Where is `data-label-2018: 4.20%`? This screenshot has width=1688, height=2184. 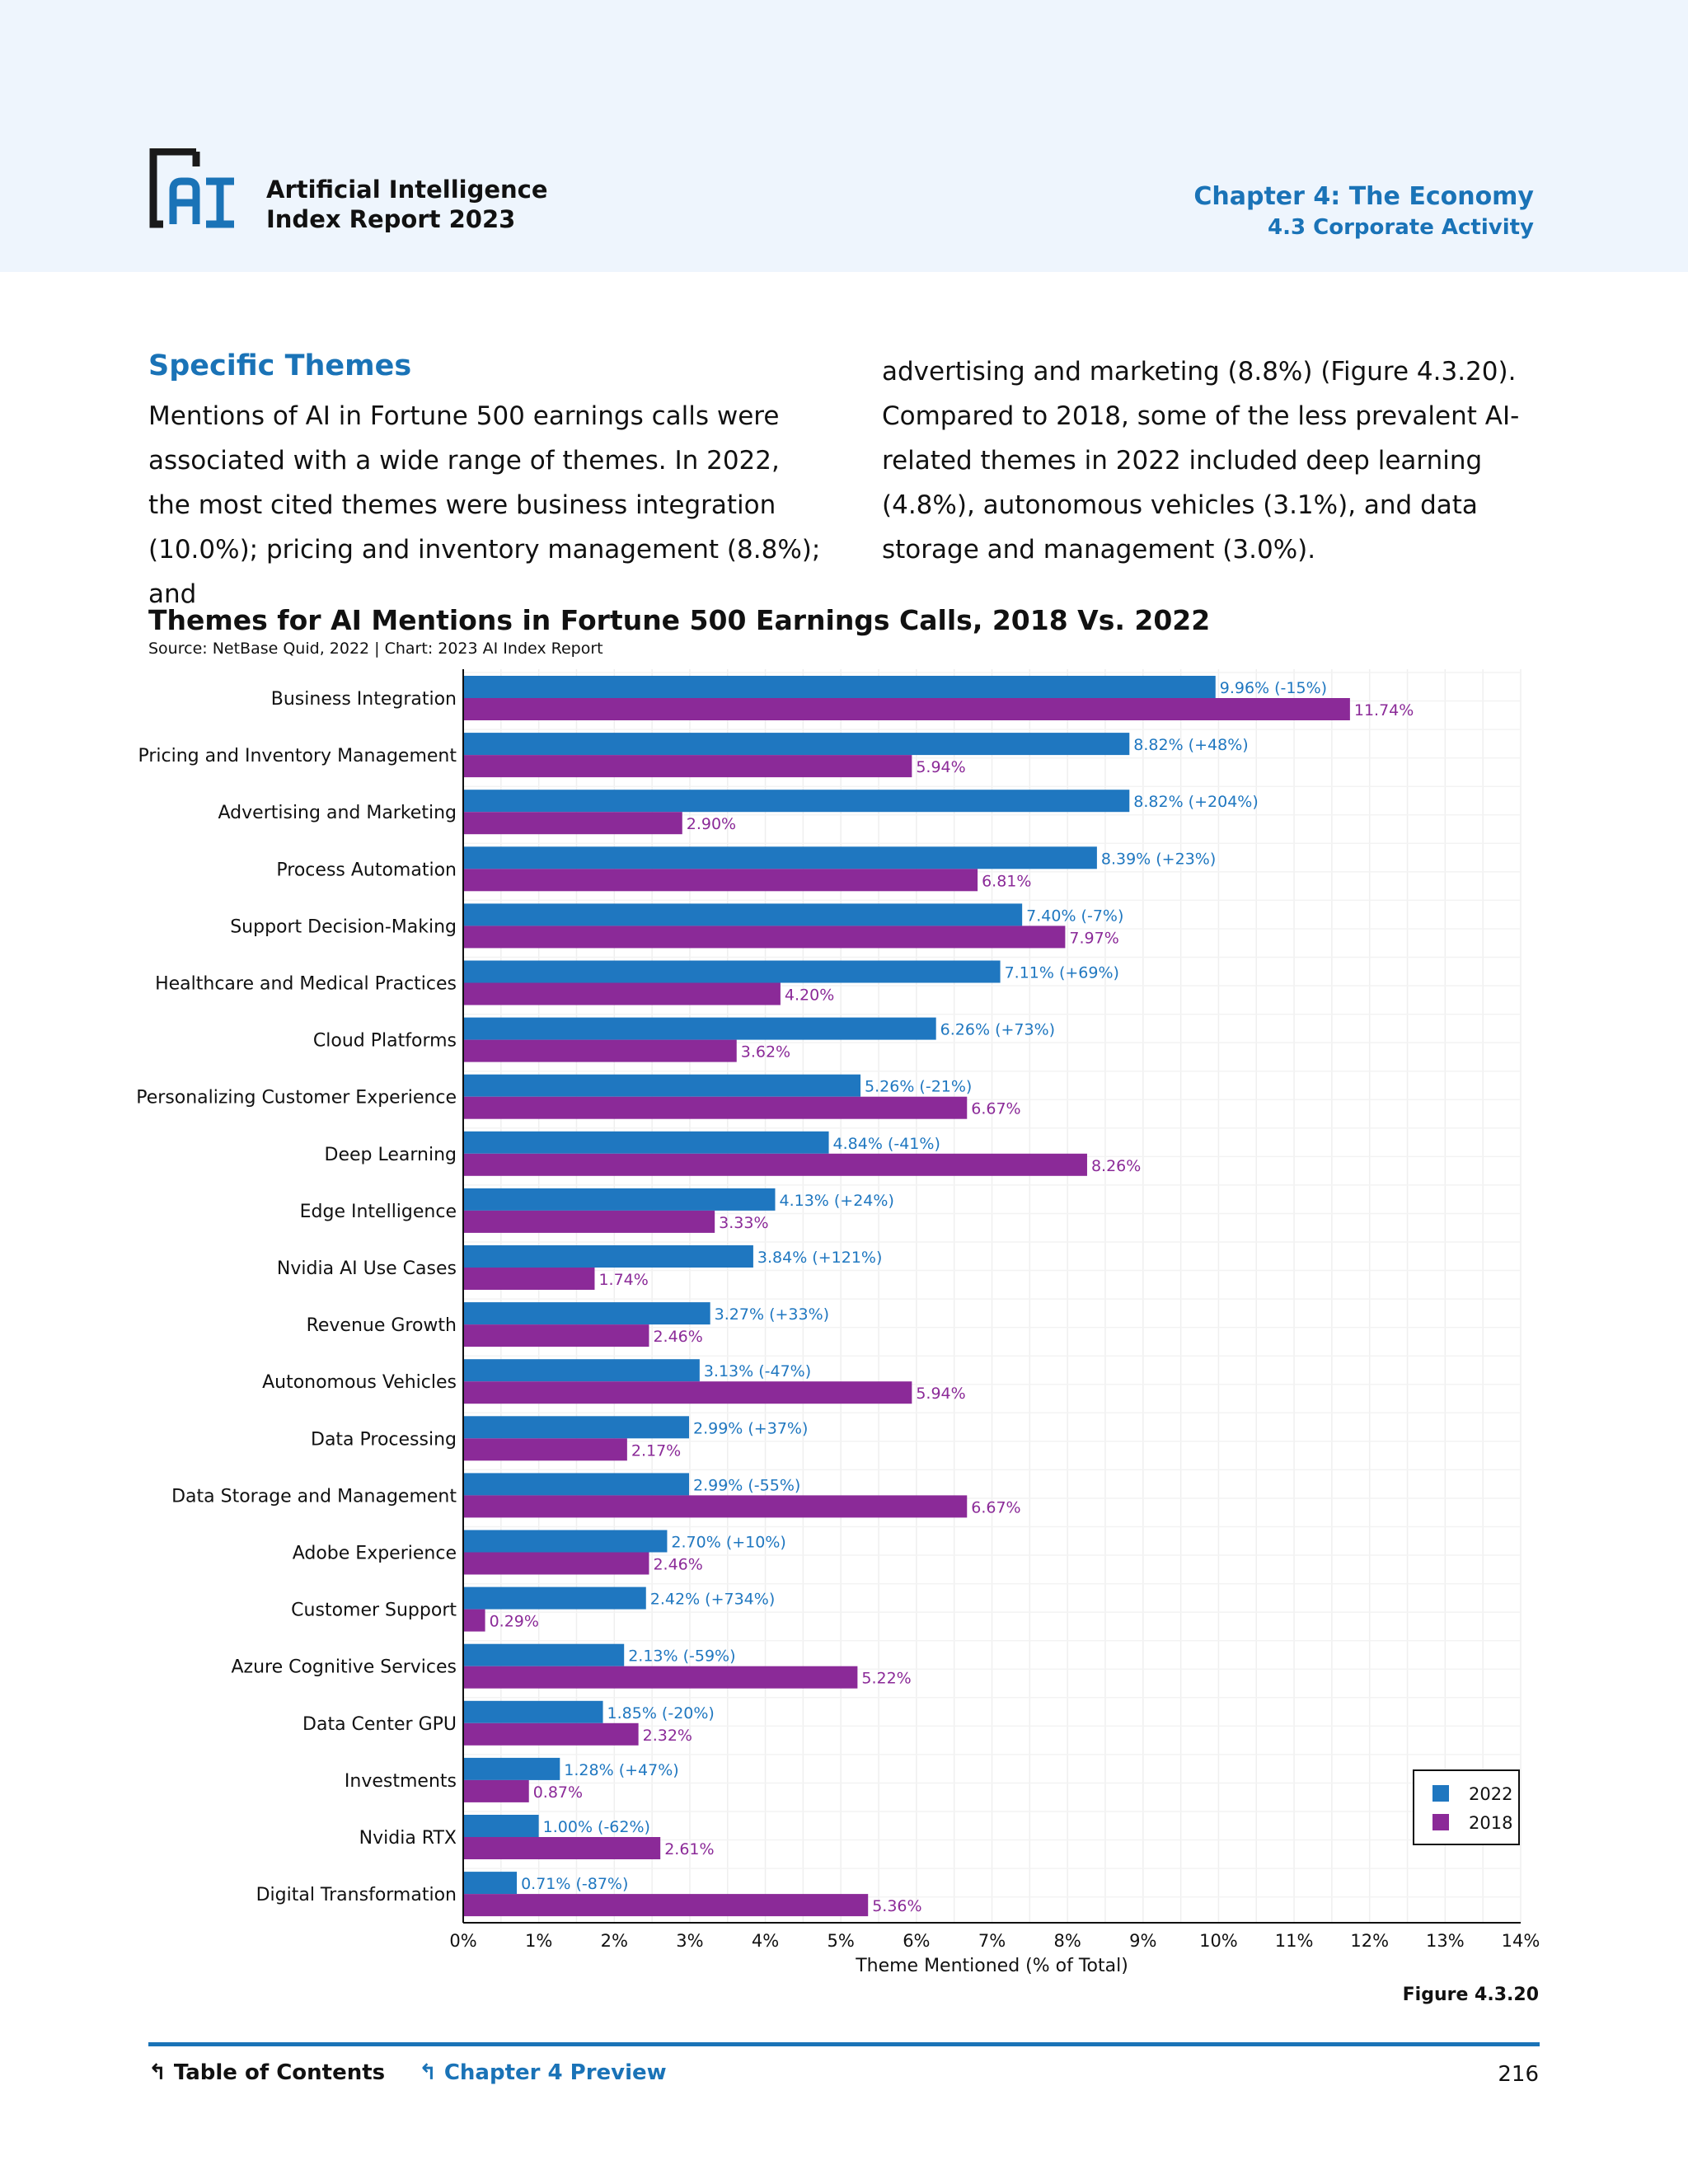 data-label-2018: 4.20% is located at coordinates (809, 996).